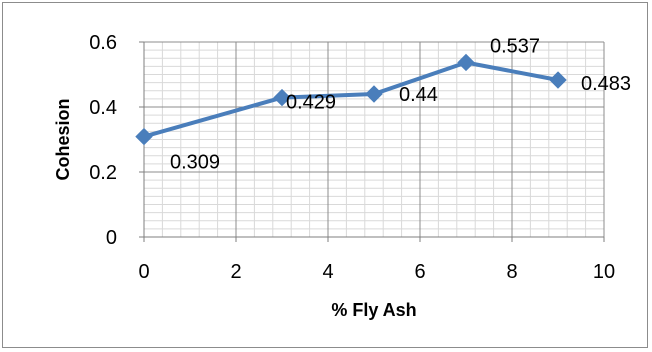 This screenshot has height=352, width=652. Describe the element at coordinates (103, 108) in the screenshot. I see `y-tick-label: 0.4` at that location.